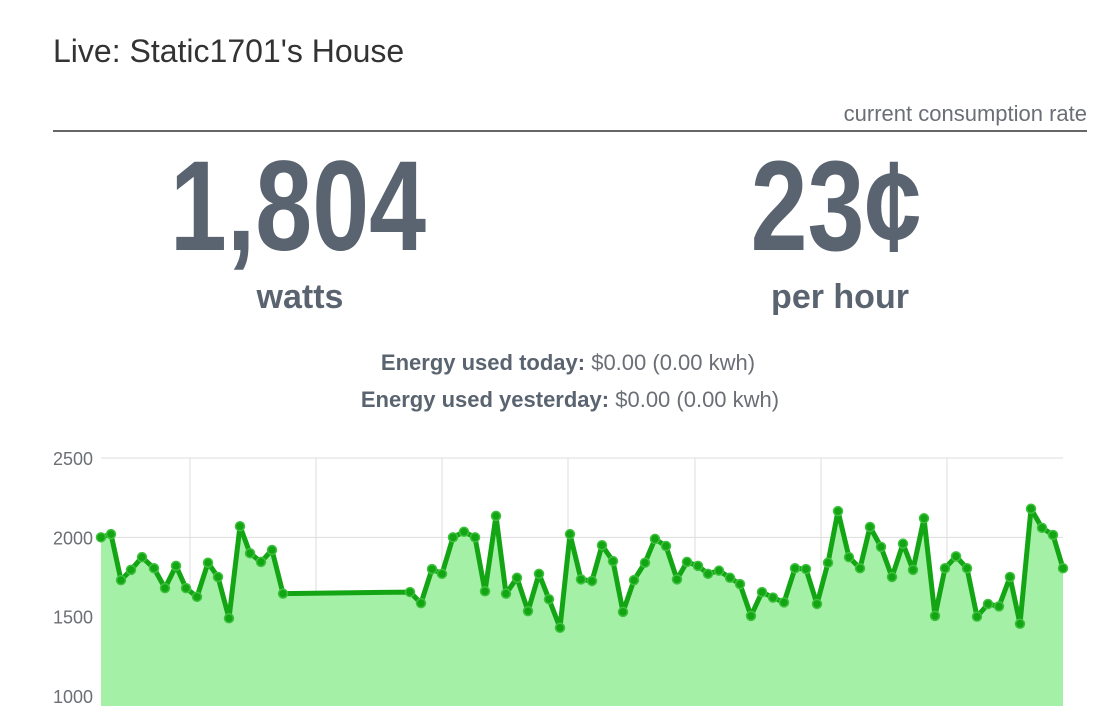  Describe the element at coordinates (485, 399) in the screenshot. I see `energy-label: Energy used yesterday:` at that location.